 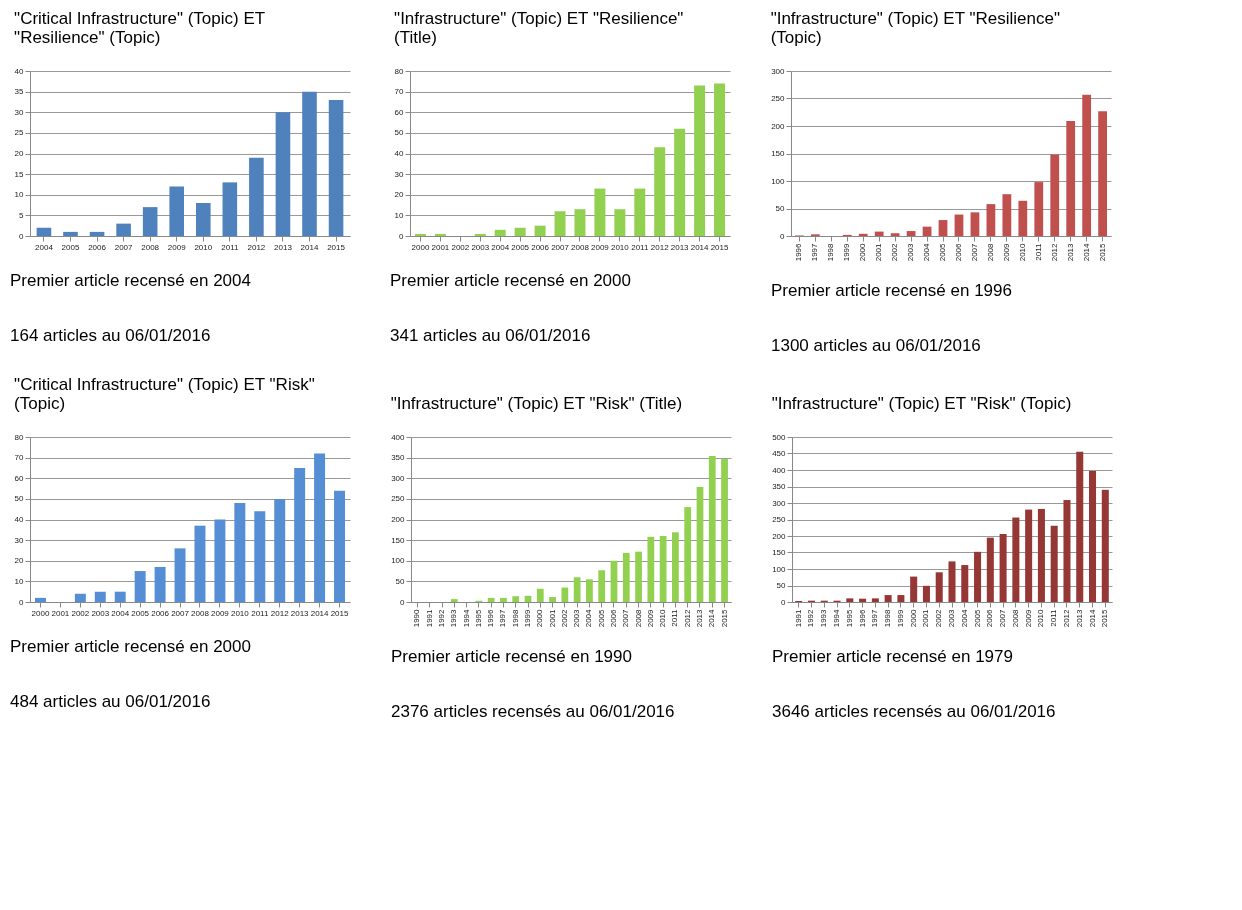 What do you see at coordinates (429, 618) in the screenshot?
I see `x-tick-label: 1991` at bounding box center [429, 618].